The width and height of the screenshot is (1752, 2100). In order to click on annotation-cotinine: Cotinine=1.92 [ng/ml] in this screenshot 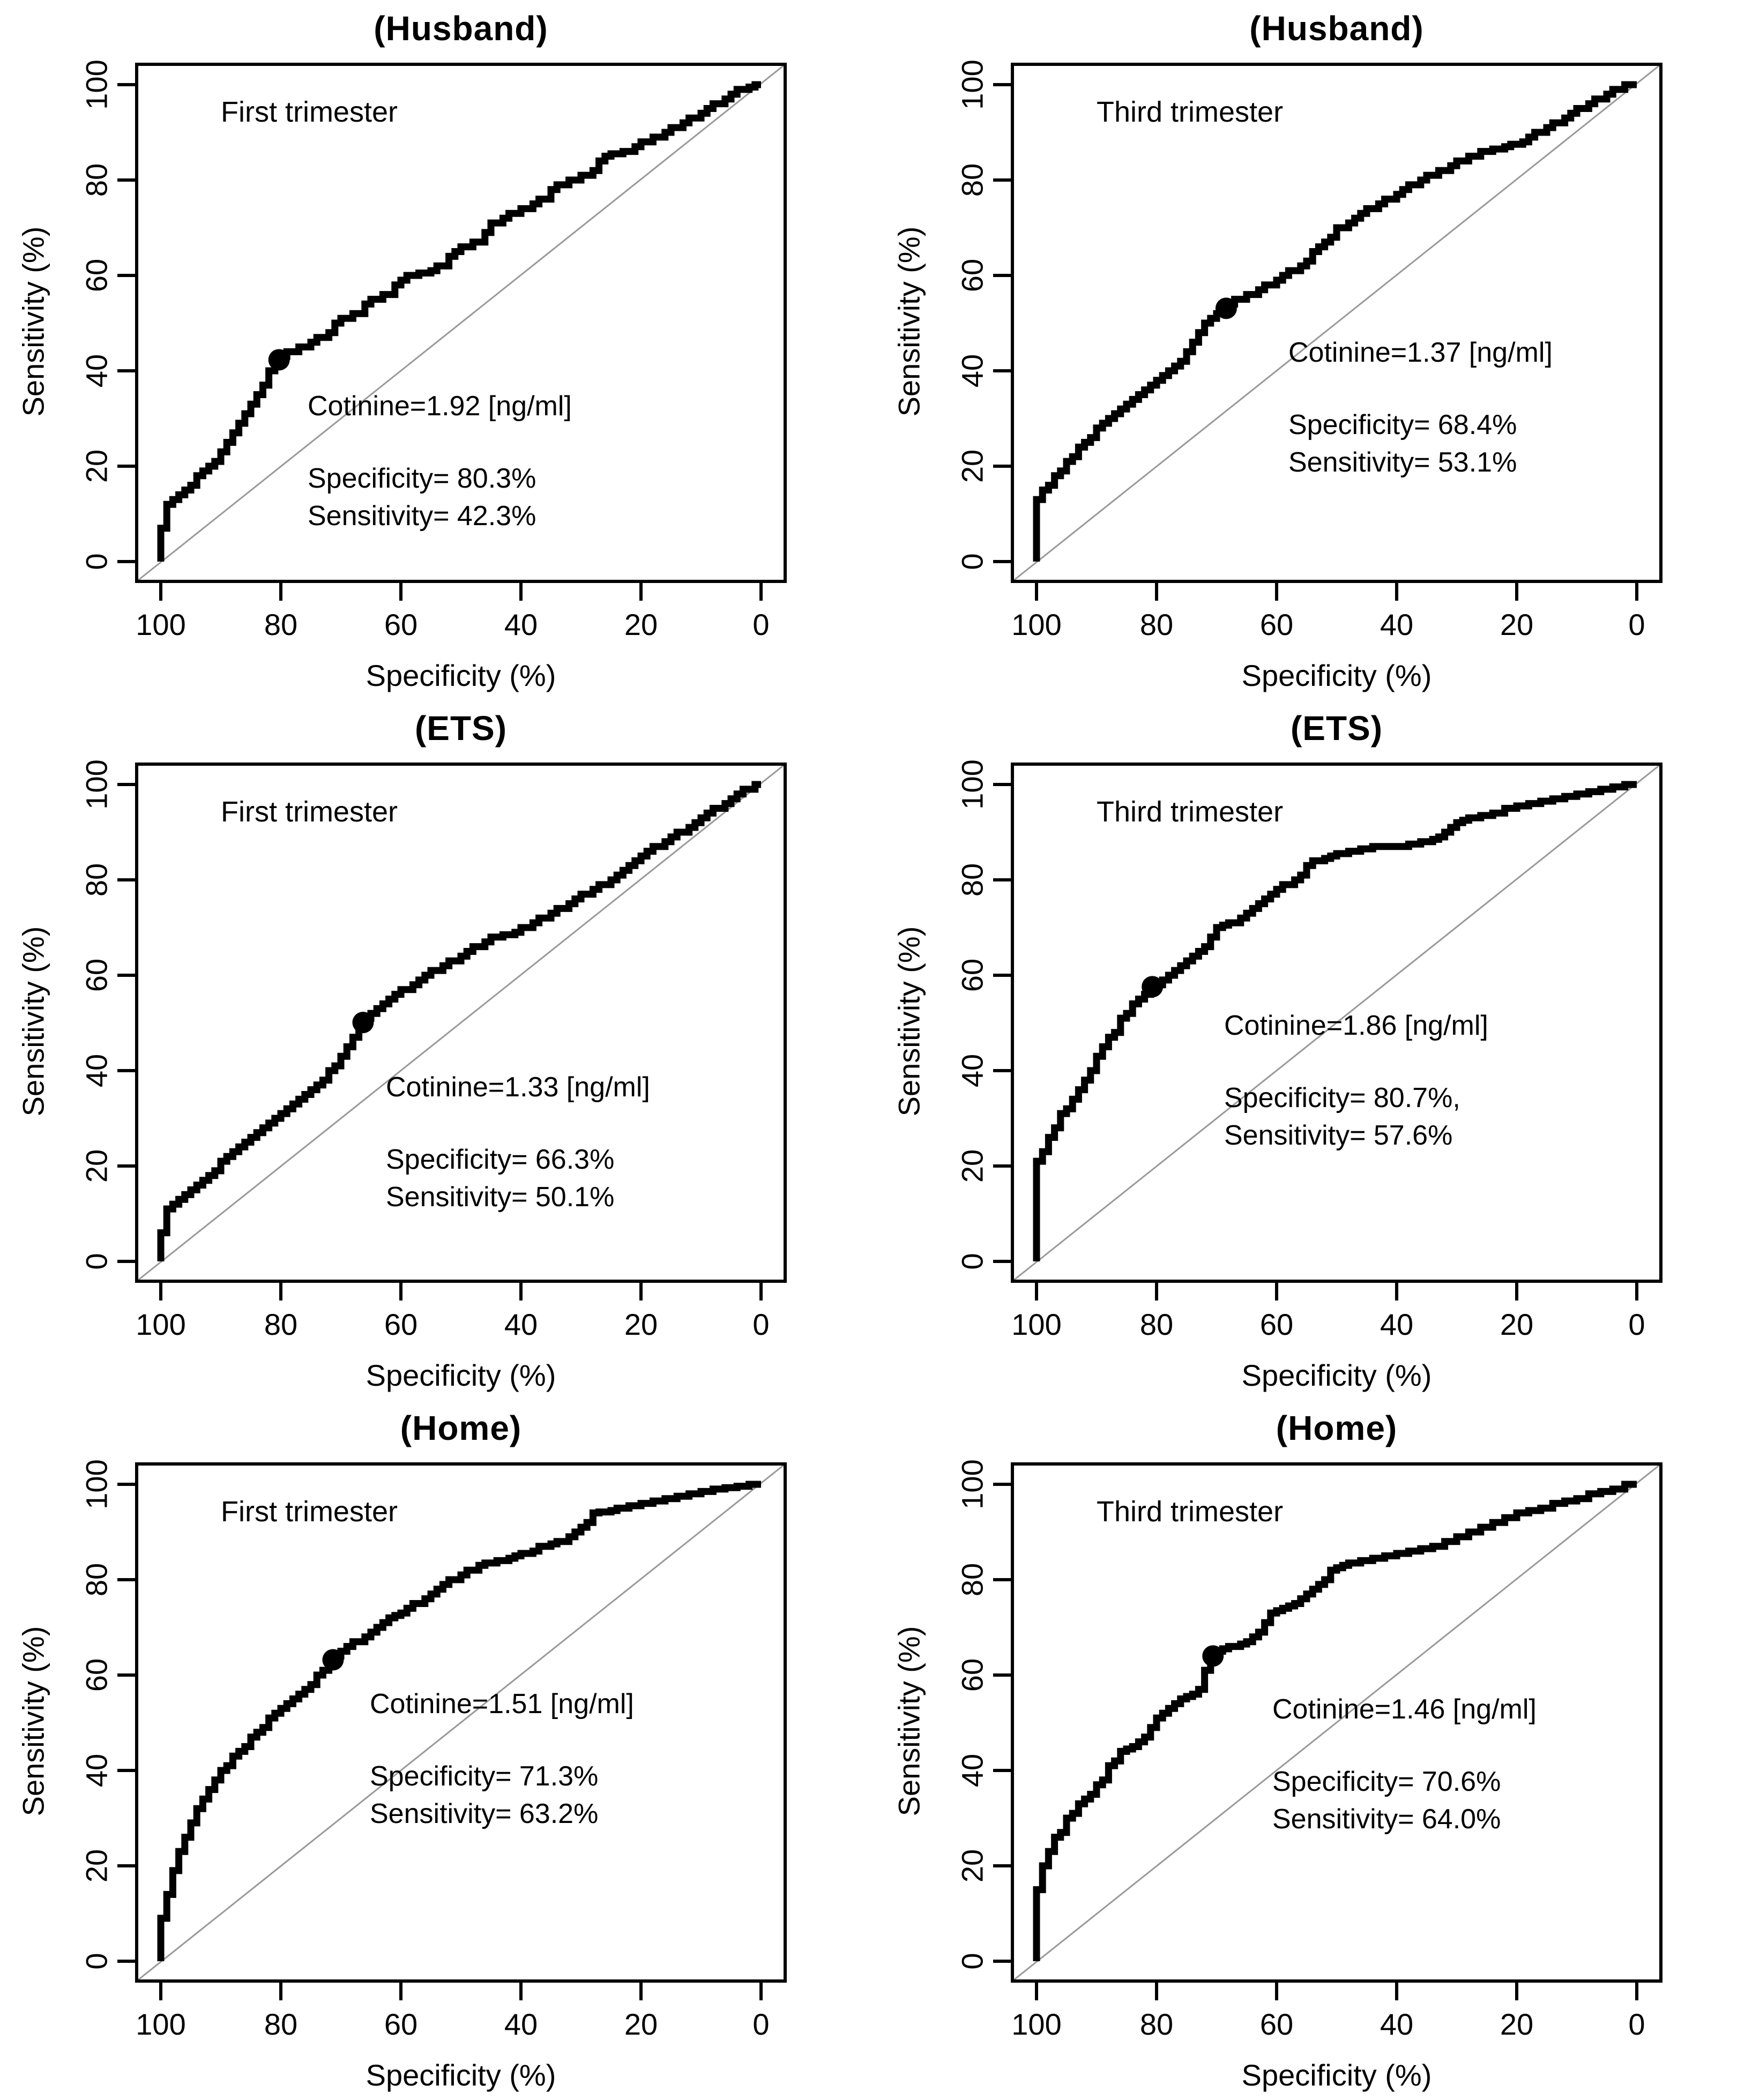, I will do `click(440, 406)`.